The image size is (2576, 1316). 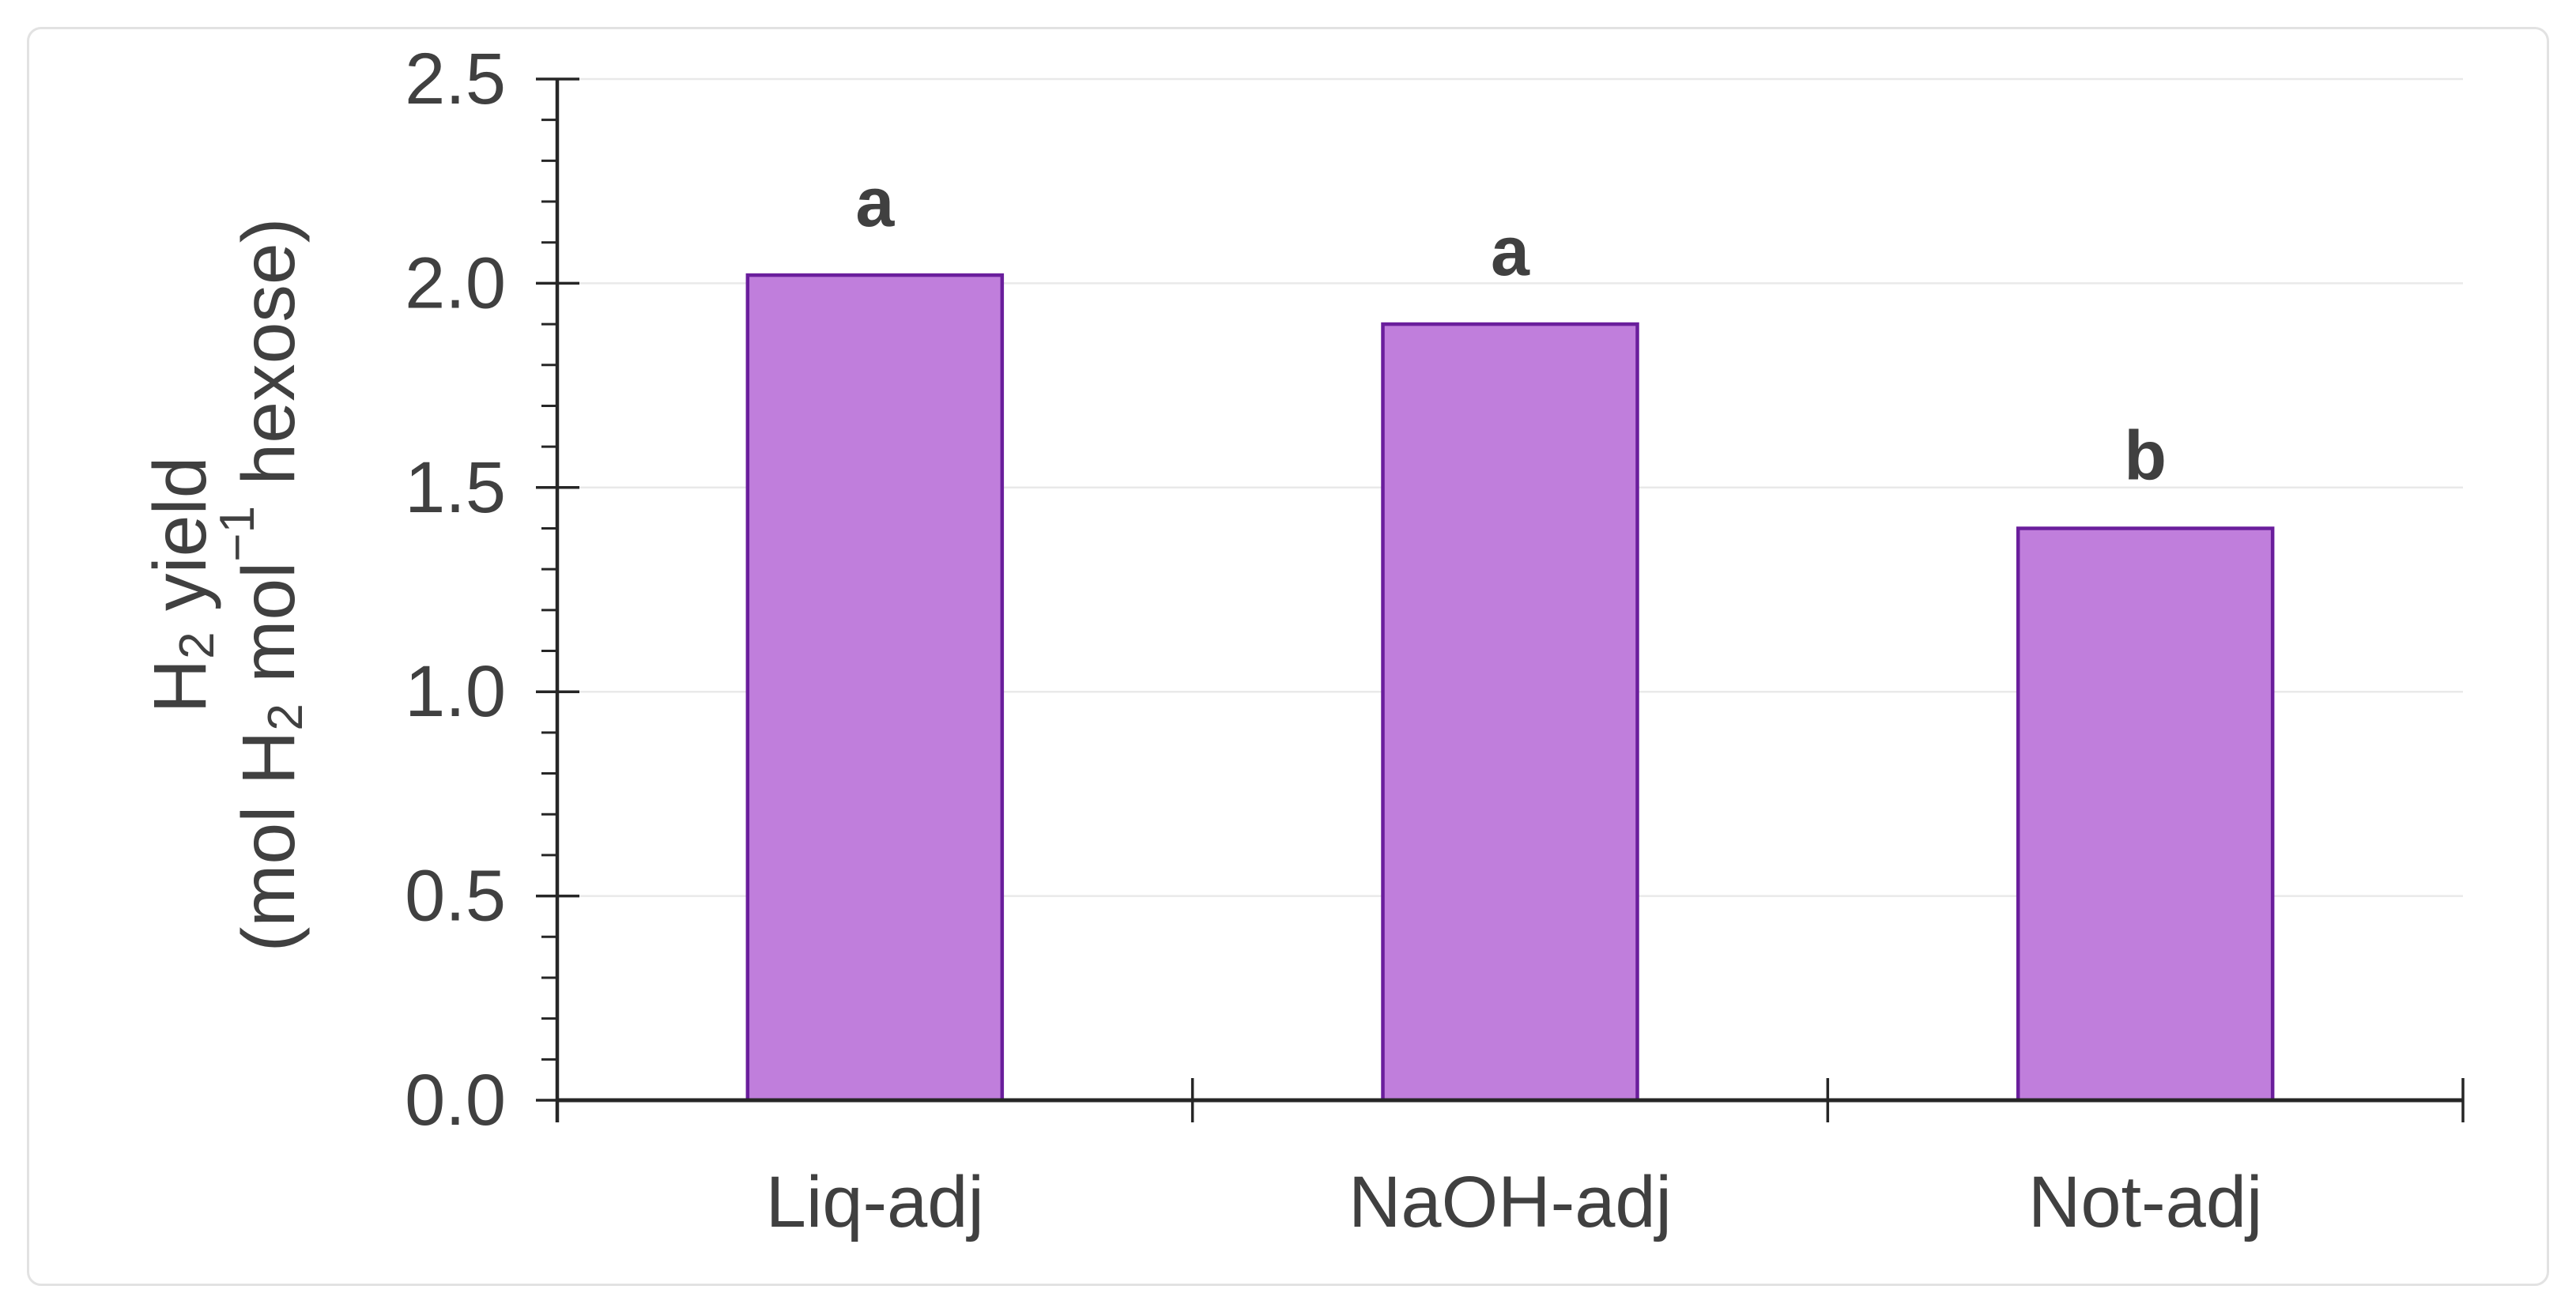 I want to click on y-tick-label: 2.5, so click(x=455, y=79).